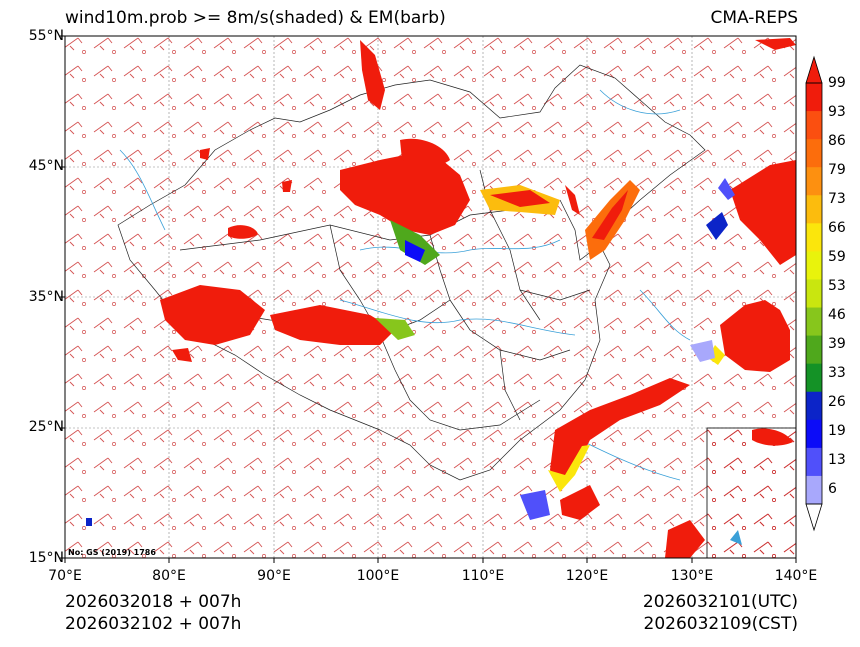 Image resolution: width=860 pixels, height=647 pixels. Describe the element at coordinates (837, 460) in the screenshot. I see `colorbar-label-13: 13` at that location.